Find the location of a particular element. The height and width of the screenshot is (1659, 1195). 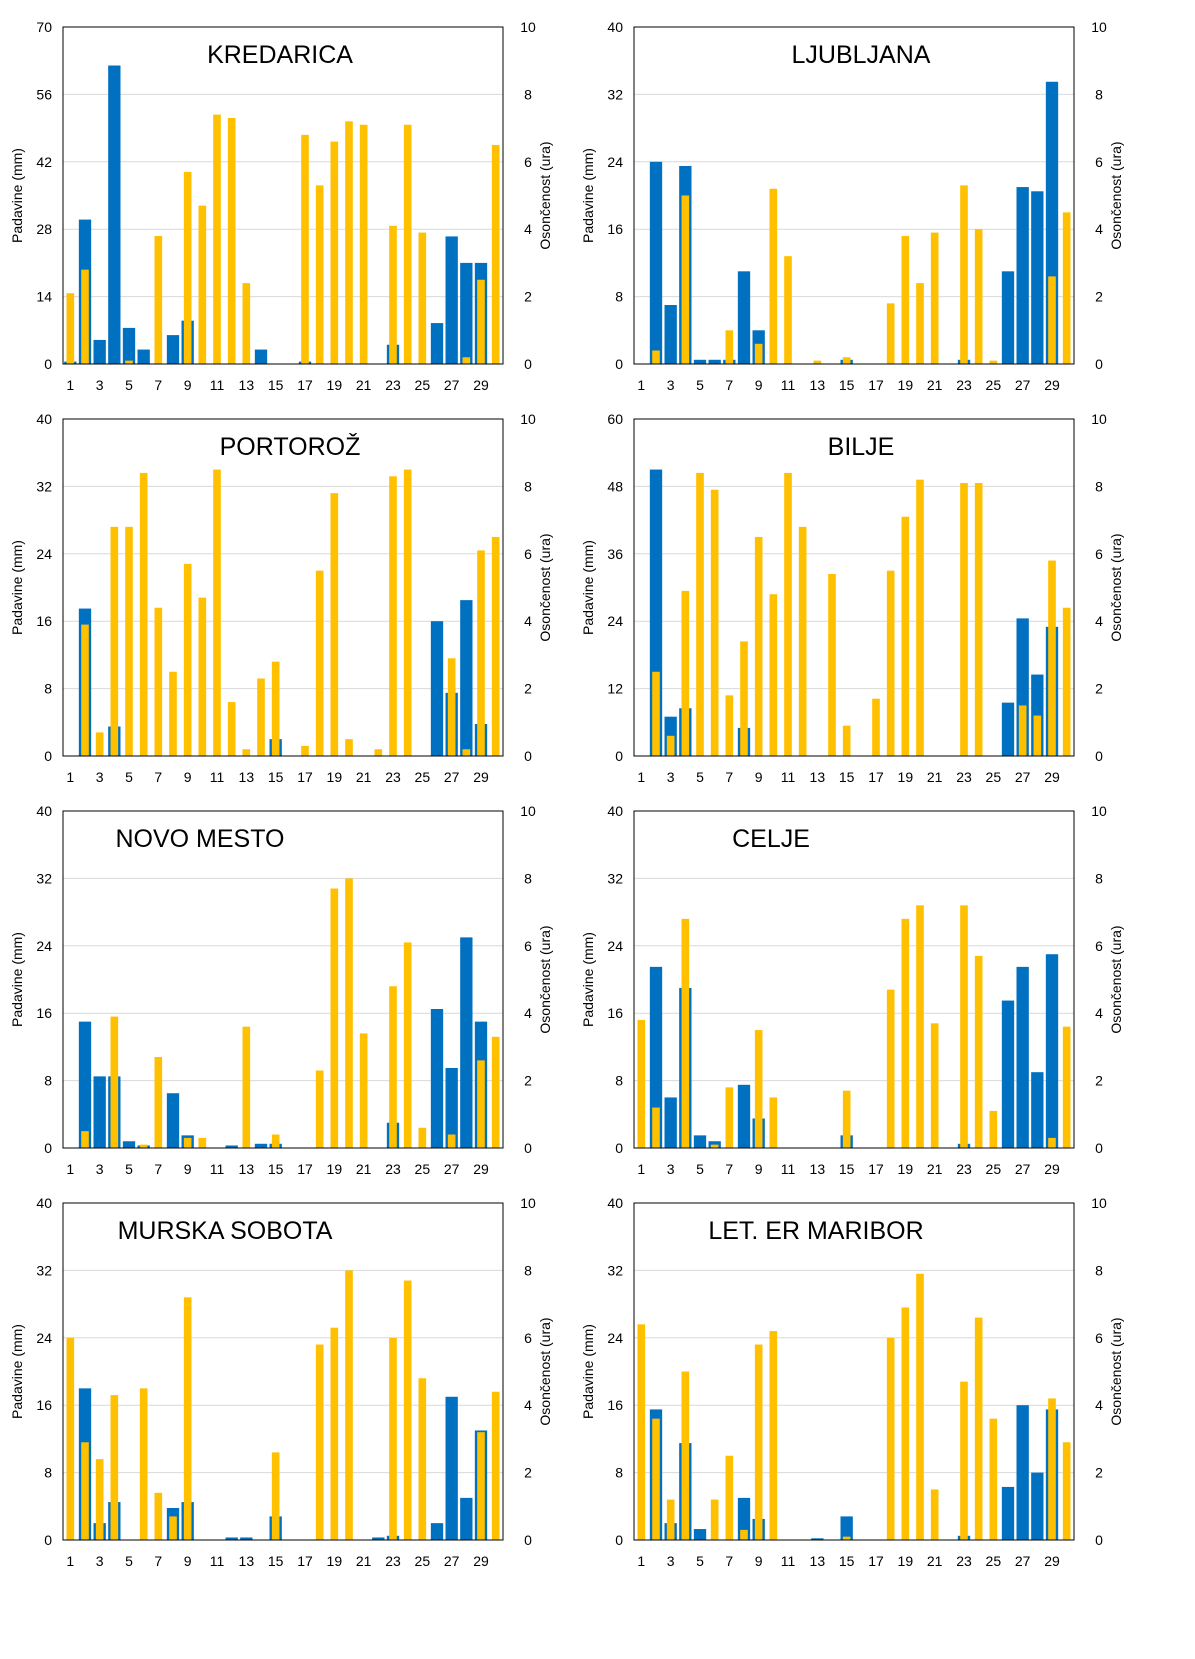

y-tick-label: 24 is located at coordinates (44, 1338).